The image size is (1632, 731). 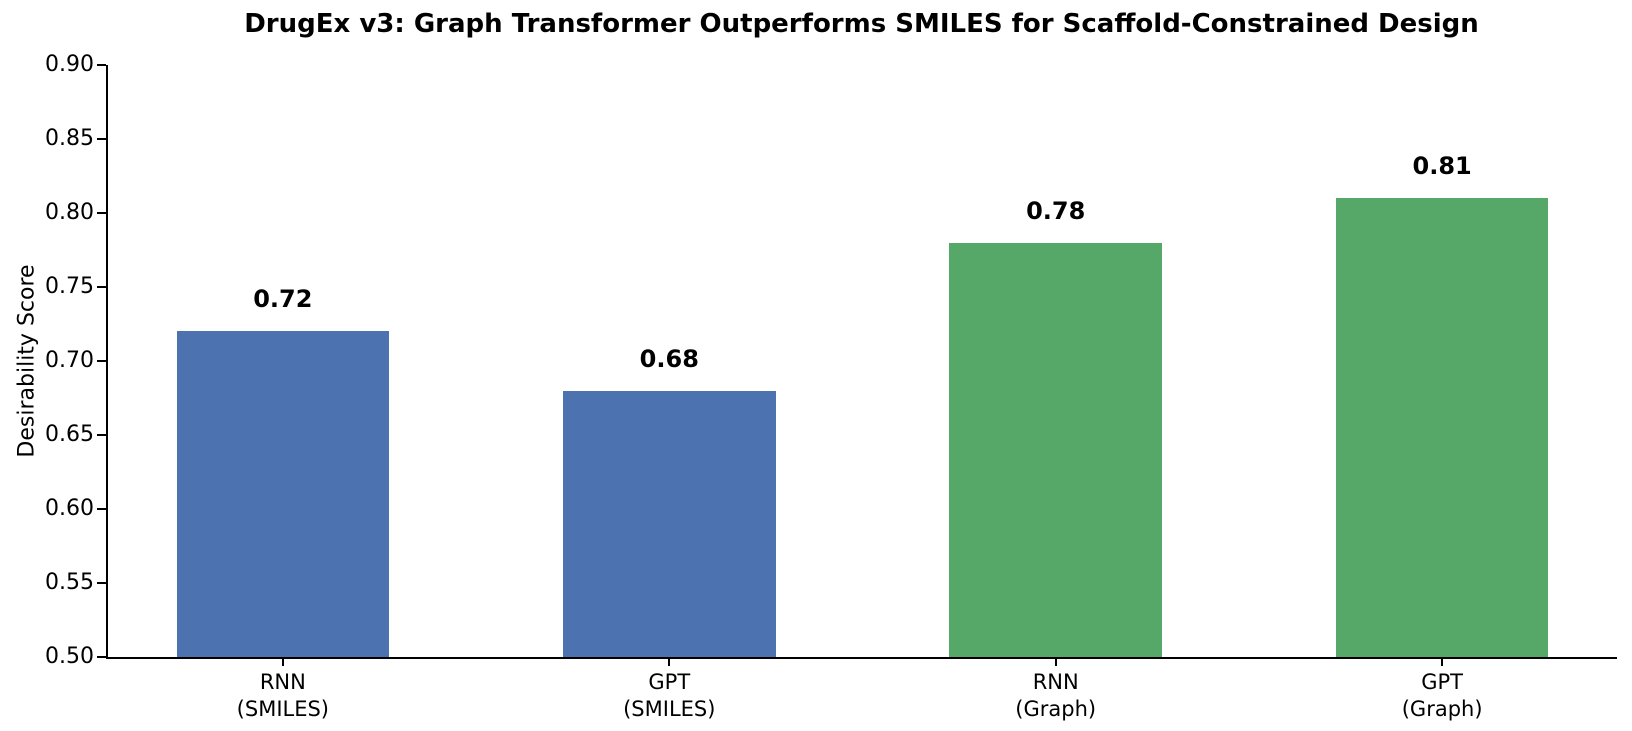 What do you see at coordinates (283, 299) in the screenshot?
I see `bar-value-label: 0.72` at bounding box center [283, 299].